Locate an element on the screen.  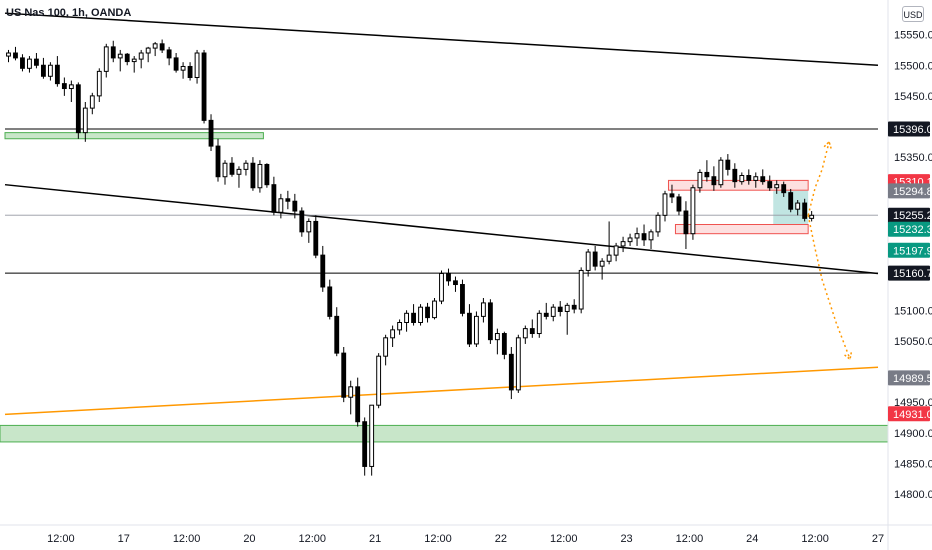
x-tick-label: 17 is located at coordinates (124, 539).